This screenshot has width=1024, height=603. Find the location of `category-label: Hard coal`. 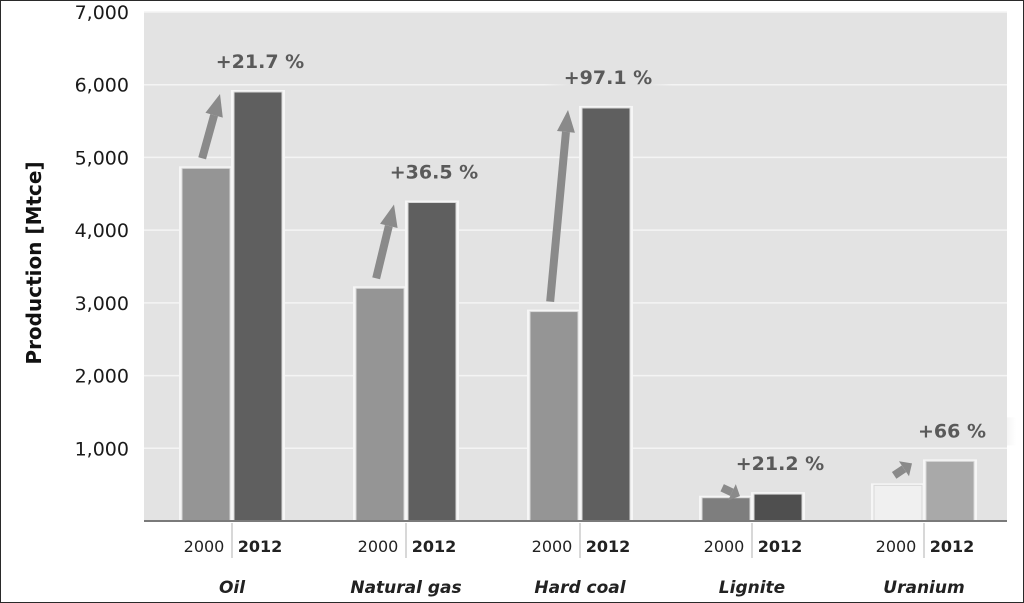

category-label: Hard coal is located at coordinates (580, 588).